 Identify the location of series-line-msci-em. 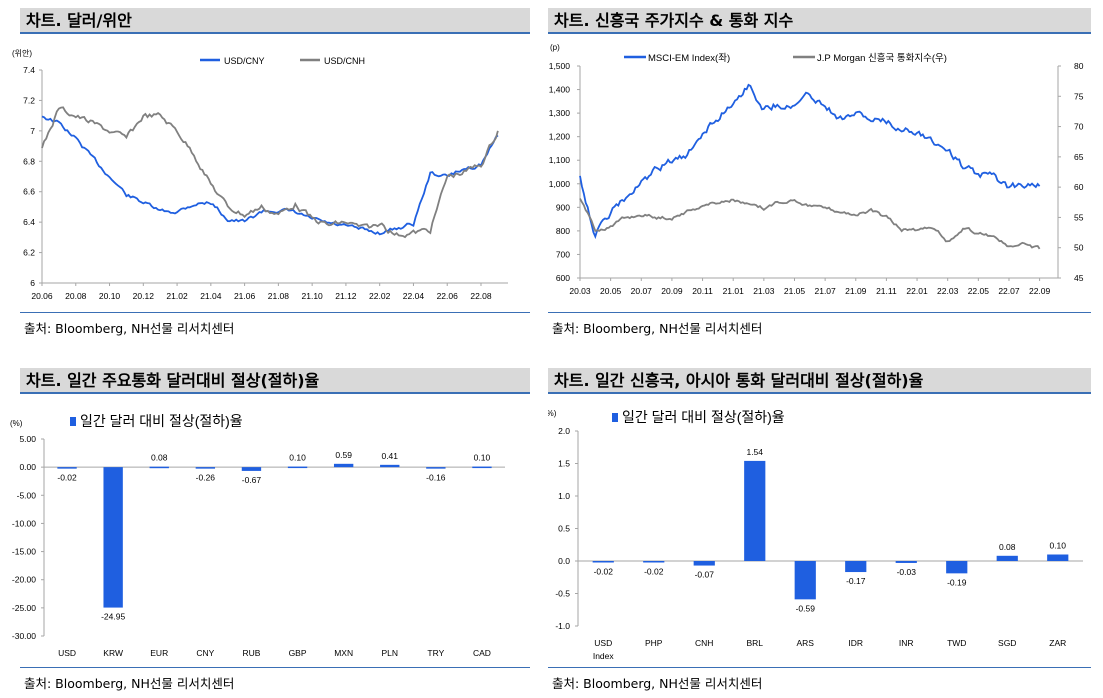
(810, 161).